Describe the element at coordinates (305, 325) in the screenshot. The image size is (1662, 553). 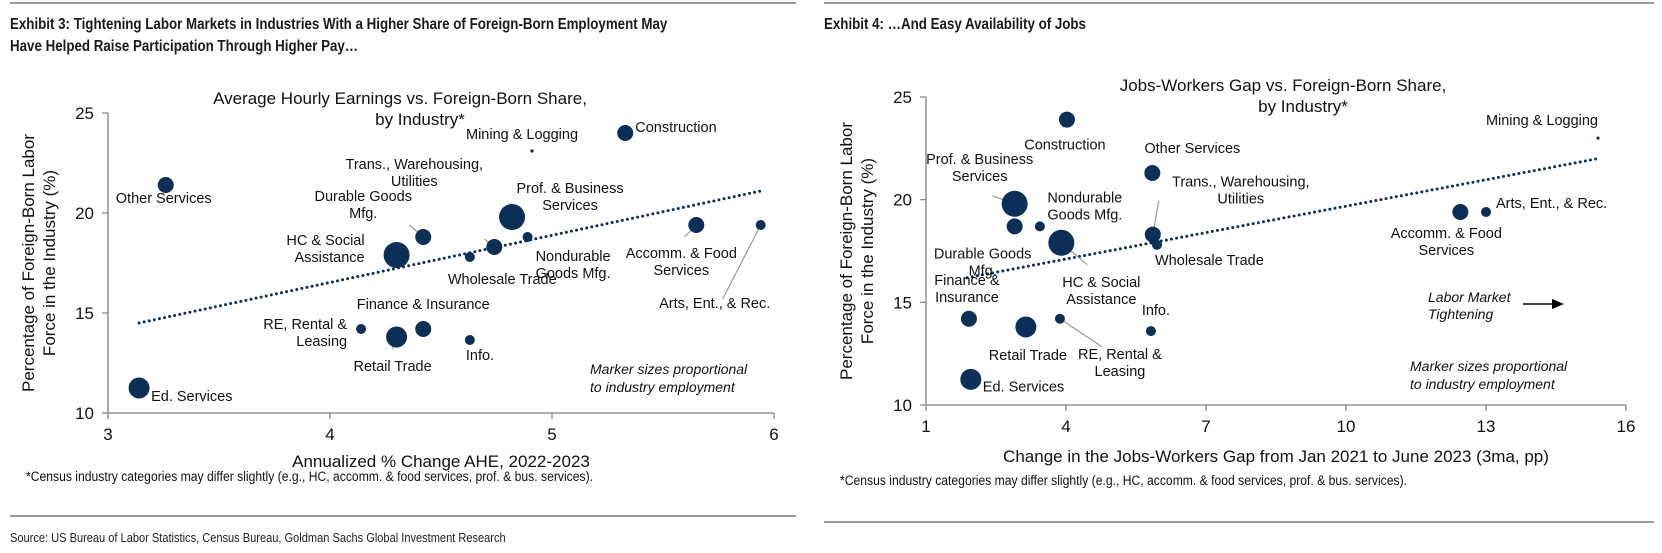
I see `chart1-point-label: RE, Rental &` at that location.